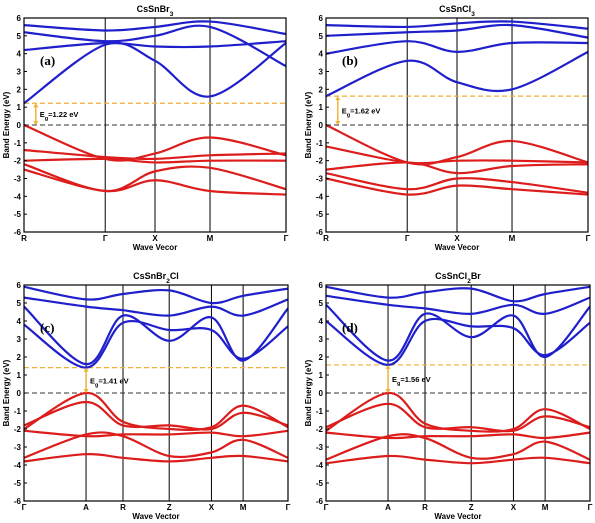 The image size is (595, 523). What do you see at coordinates (308, 392) in the screenshot?
I see `y-axis-label: Band Energy (eV)` at bounding box center [308, 392].